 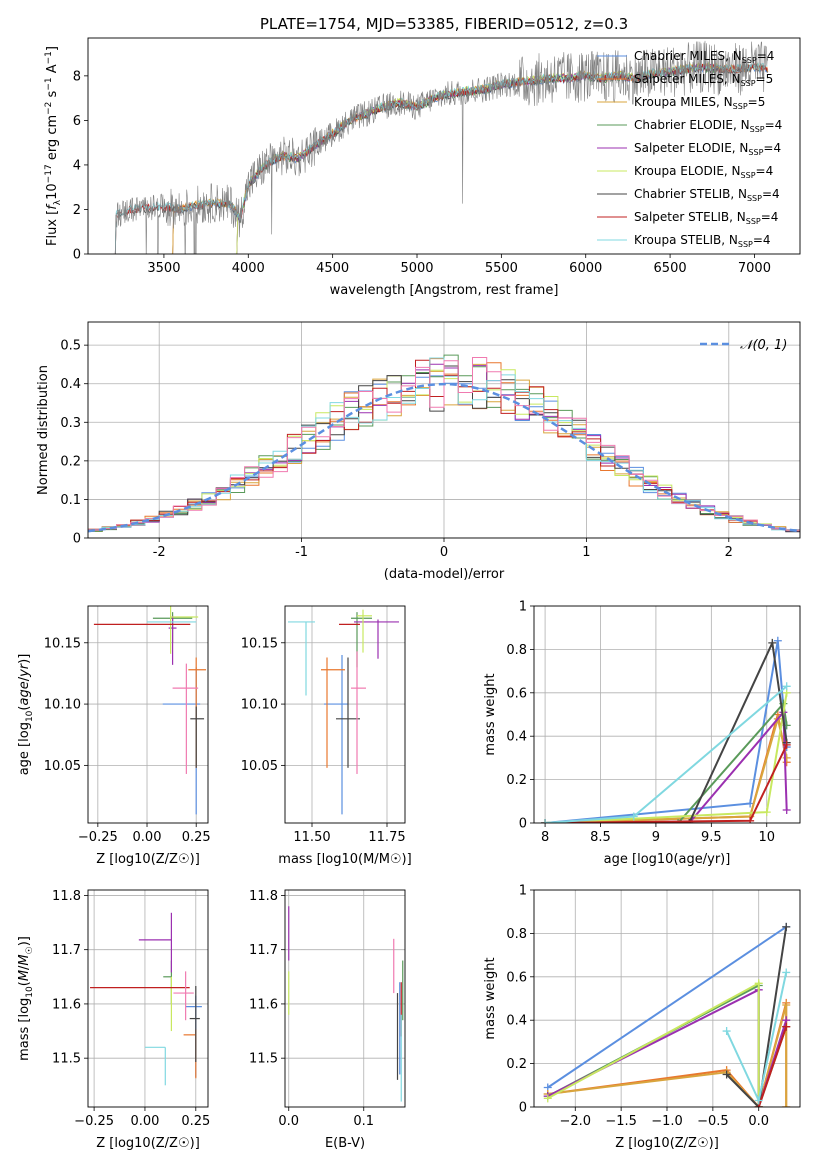 What do you see at coordinates (416, 268) in the screenshot?
I see `x-tick-label: 5000` at bounding box center [416, 268].